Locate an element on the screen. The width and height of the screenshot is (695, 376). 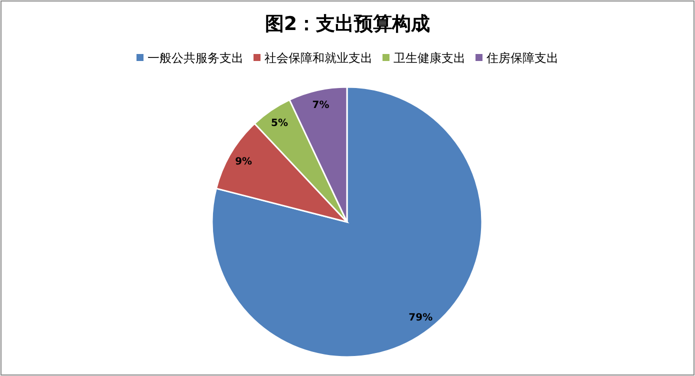
legend-label: 住房保障支出 is located at coordinates (522, 58).